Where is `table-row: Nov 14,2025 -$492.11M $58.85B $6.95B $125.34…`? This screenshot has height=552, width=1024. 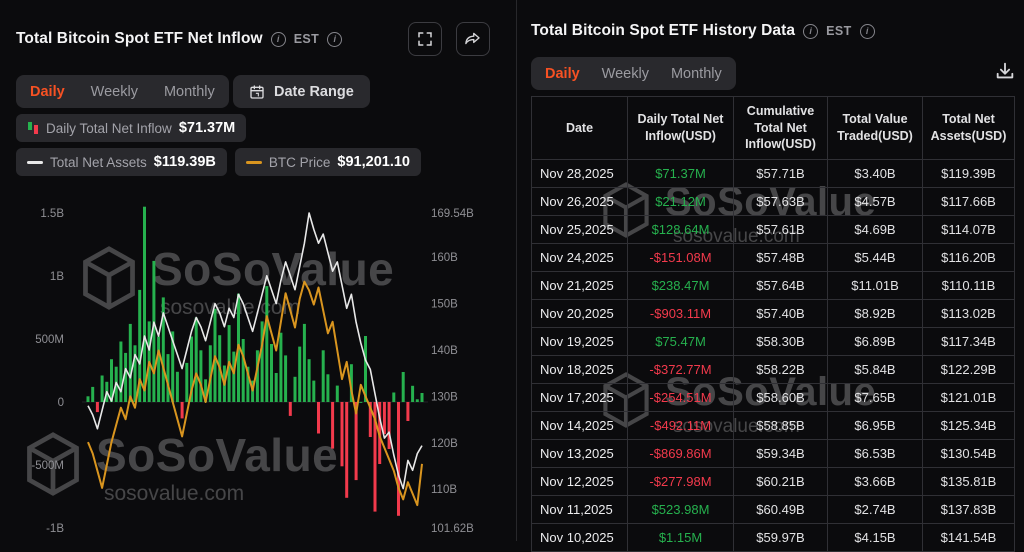
table-row: Nov 14,2025 -$492.11M $58.85B $6.95B $125.34… is located at coordinates (773, 425).